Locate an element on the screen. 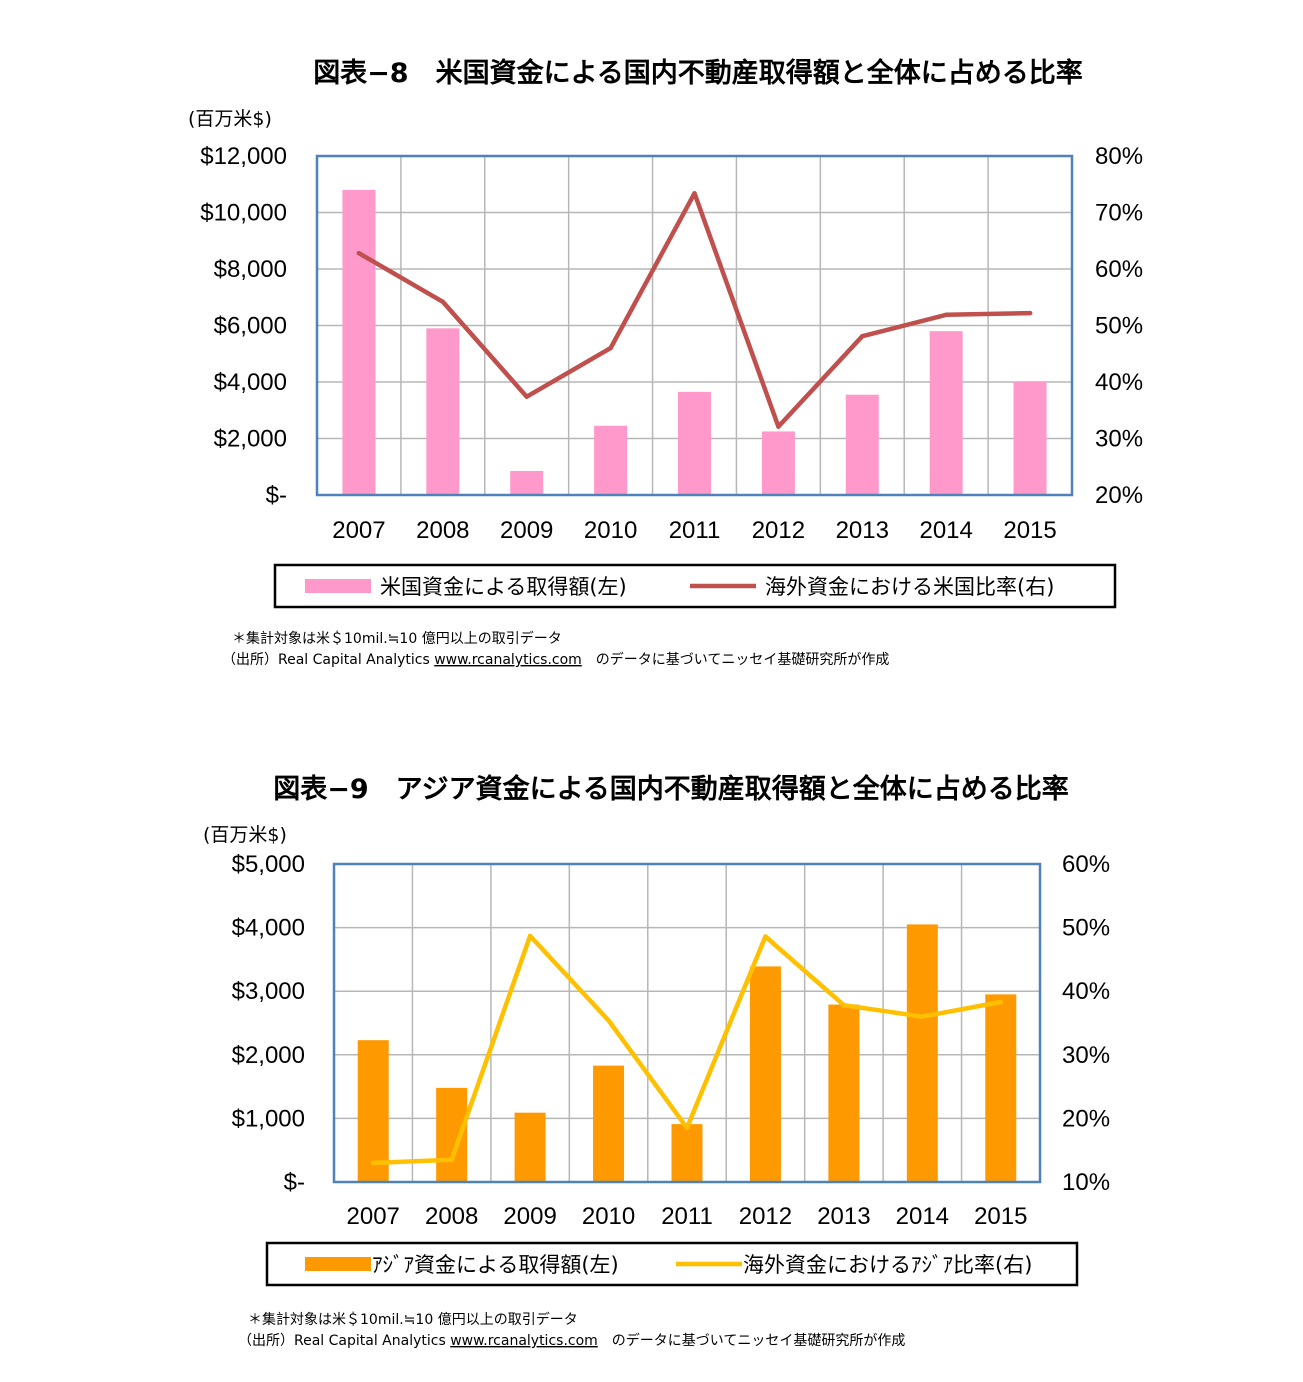 The height and width of the screenshot is (1382, 1303). chart-title: 図表−9 アジア資金による国内不動産取得額と全体に占める比率 is located at coordinates (671, 789).